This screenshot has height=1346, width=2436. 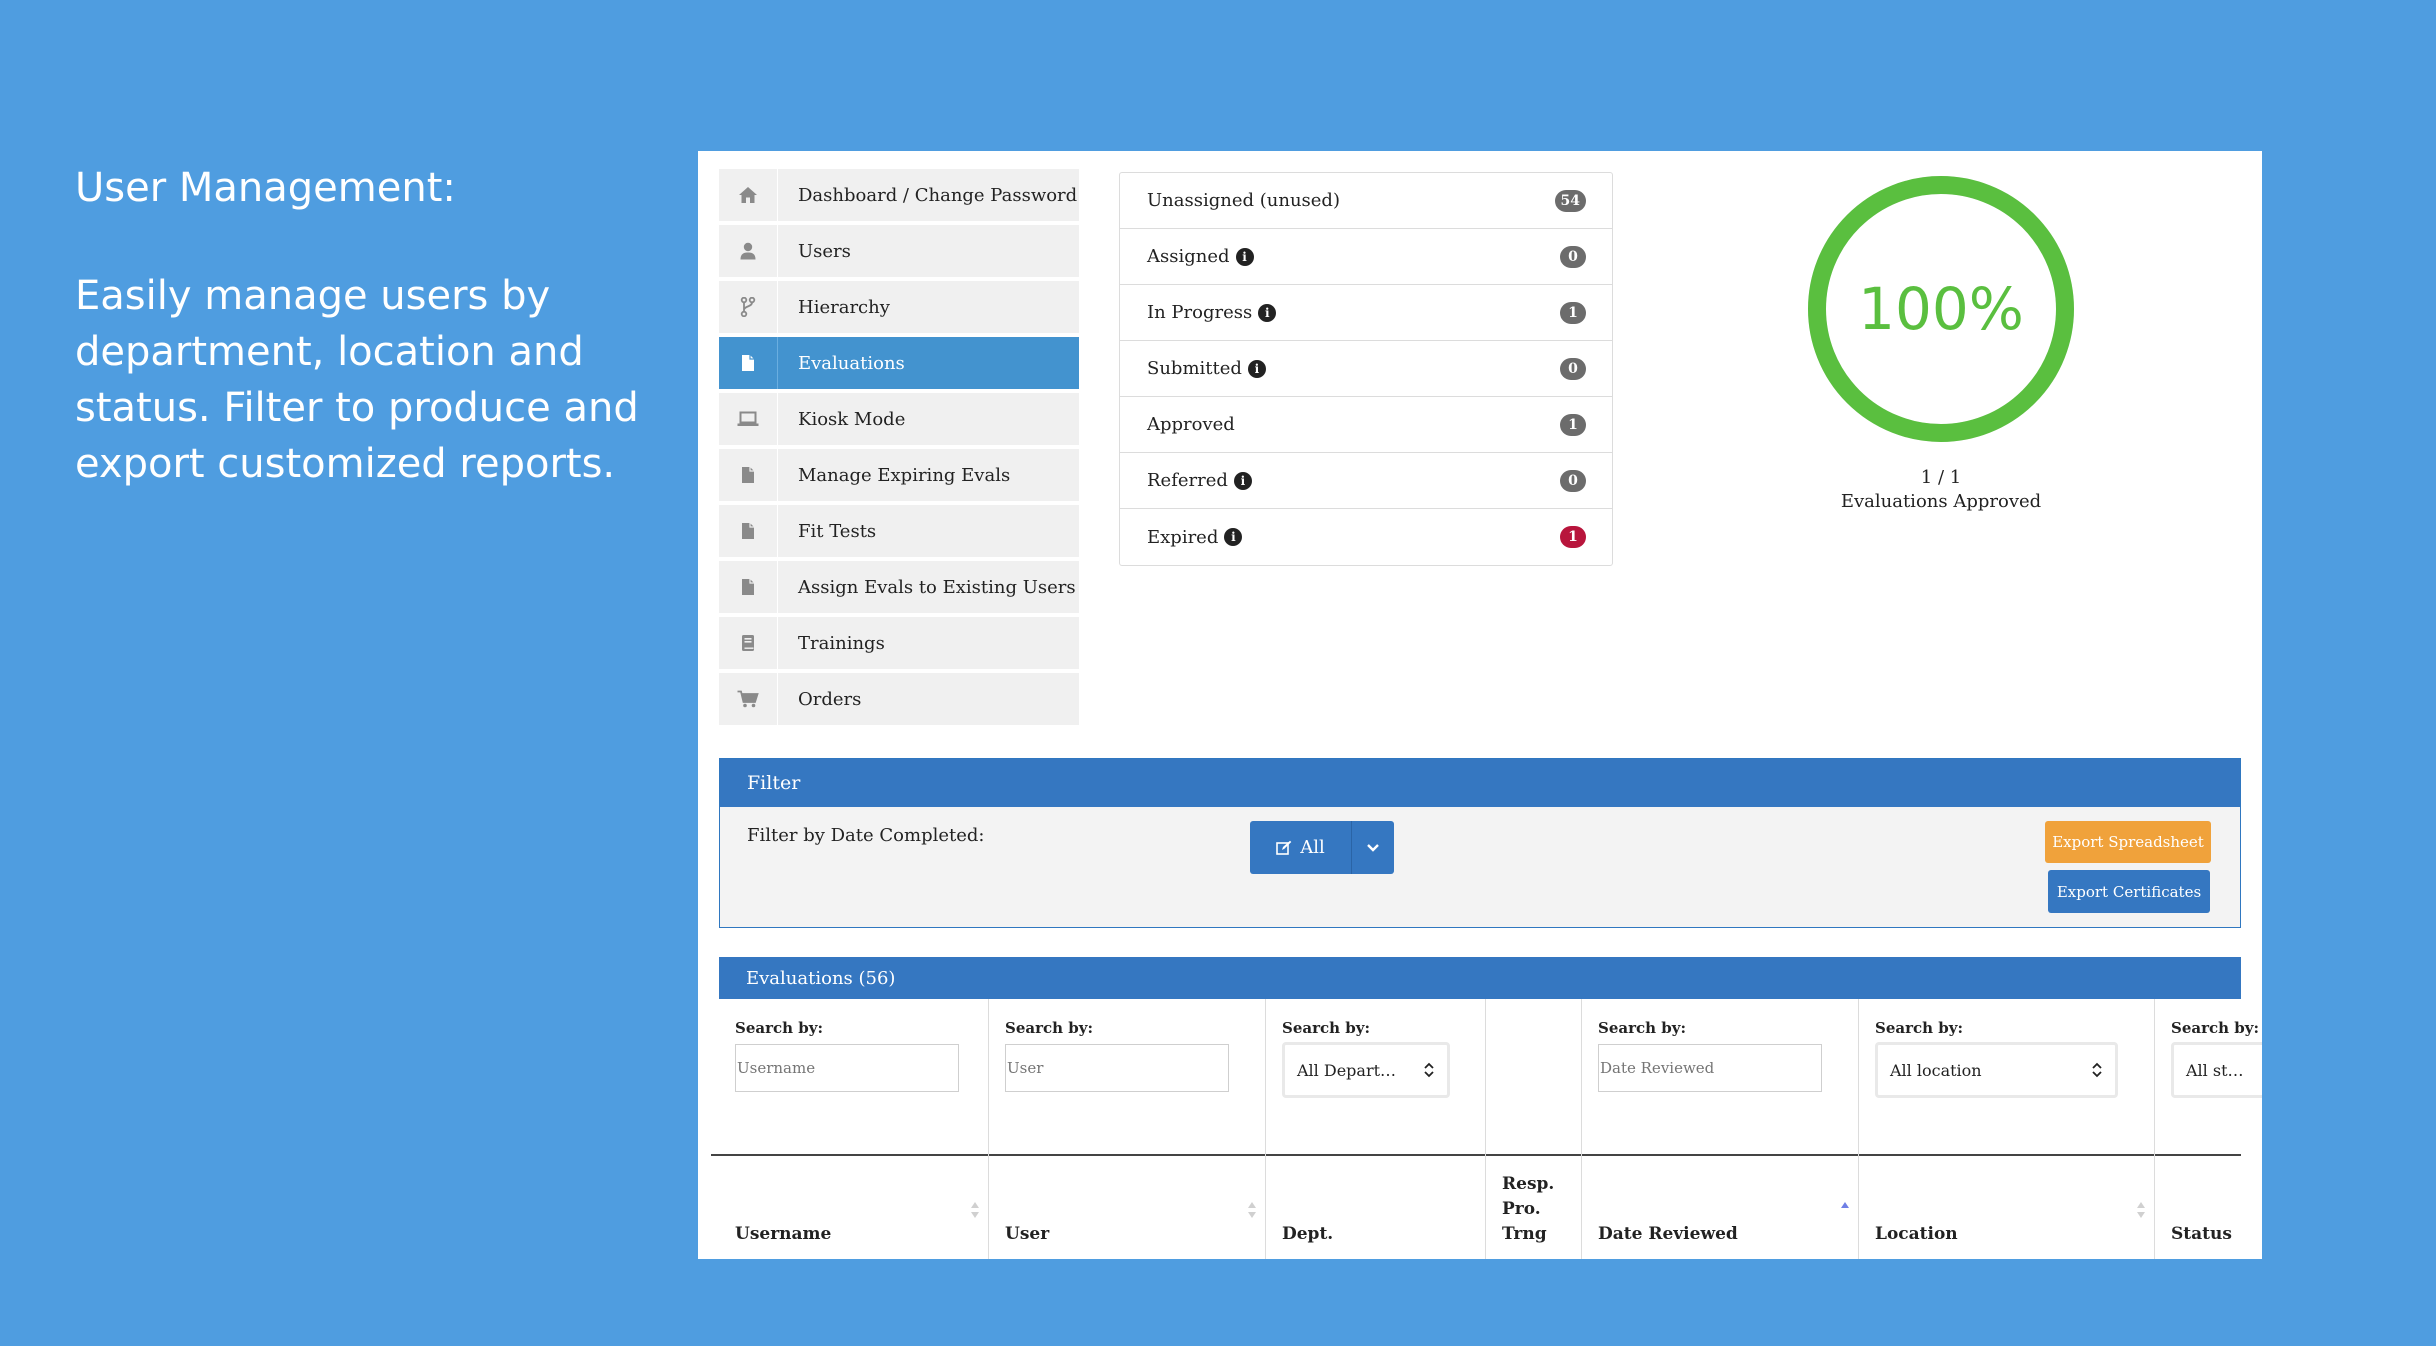 I want to click on date-filter-value: All, so click(x=1312, y=847).